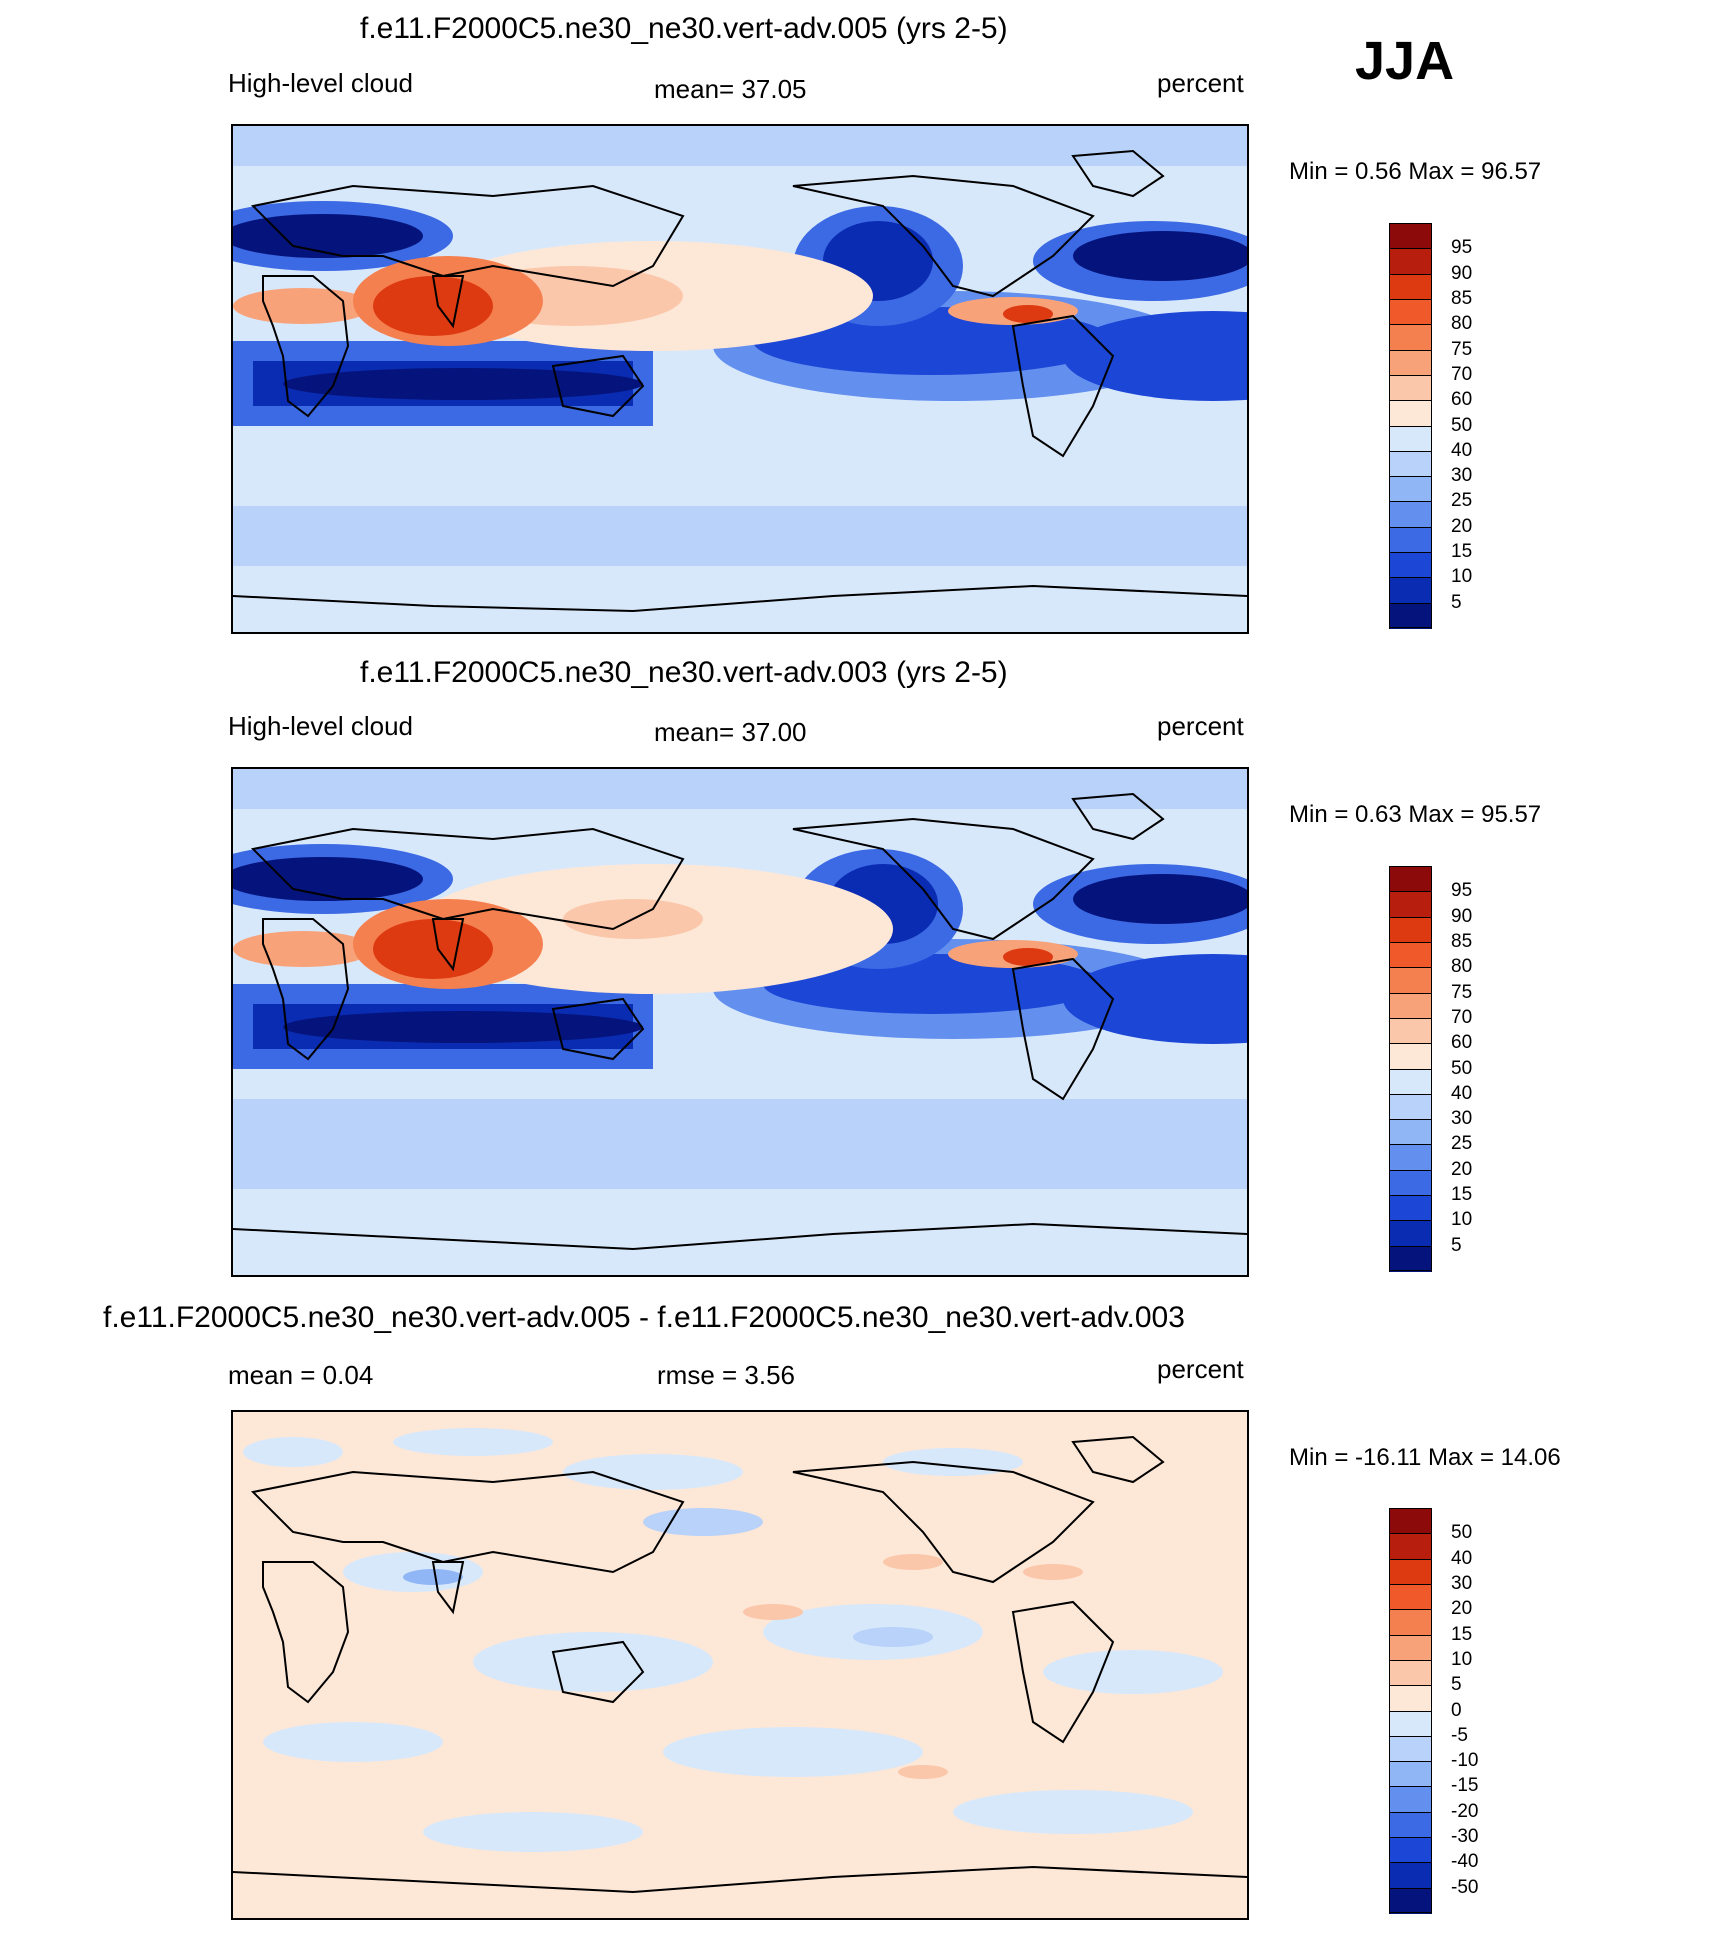 The image size is (1710, 1953). What do you see at coordinates (1415, 171) in the screenshot?
I see `panel-top-minmax: Min = 0.56 Max = 96.57` at bounding box center [1415, 171].